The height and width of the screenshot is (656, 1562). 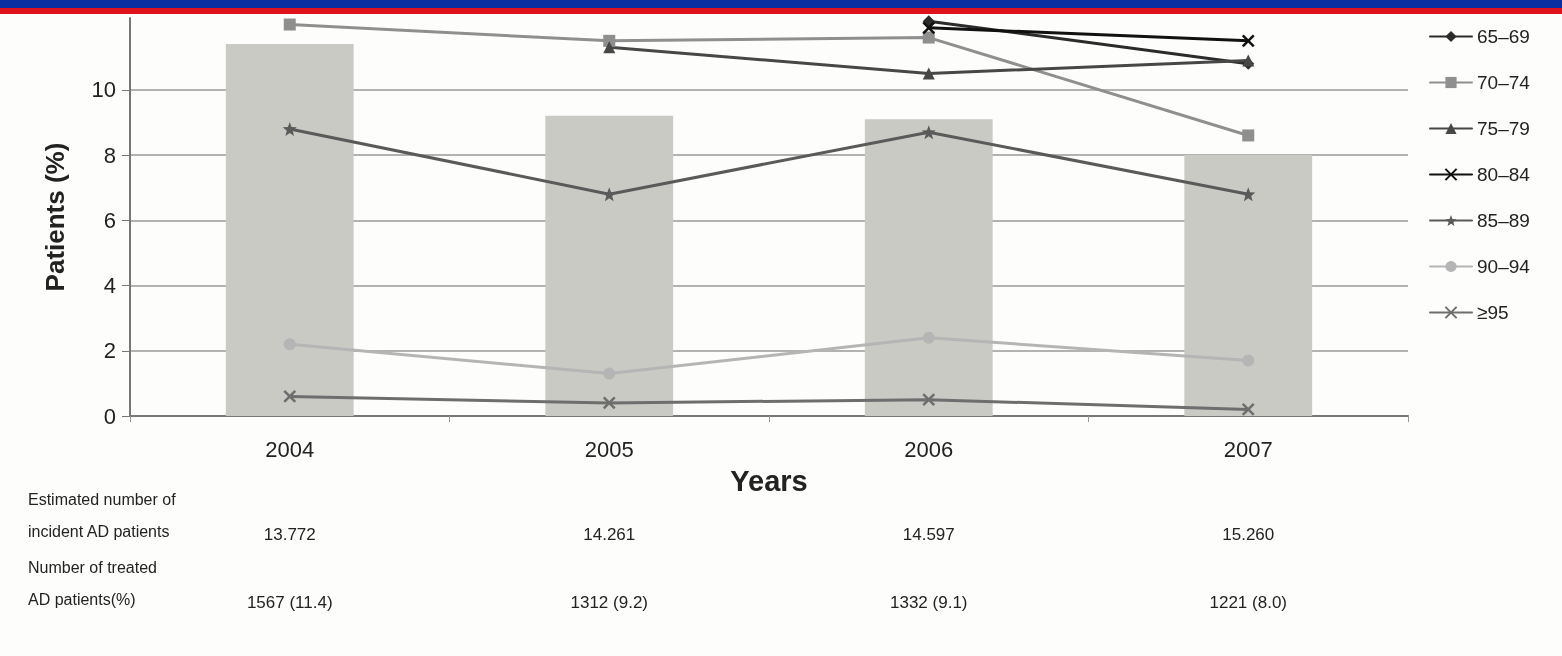 What do you see at coordinates (92, 583) in the screenshot?
I see `text: Number of treated AD patients(%)` at bounding box center [92, 583].